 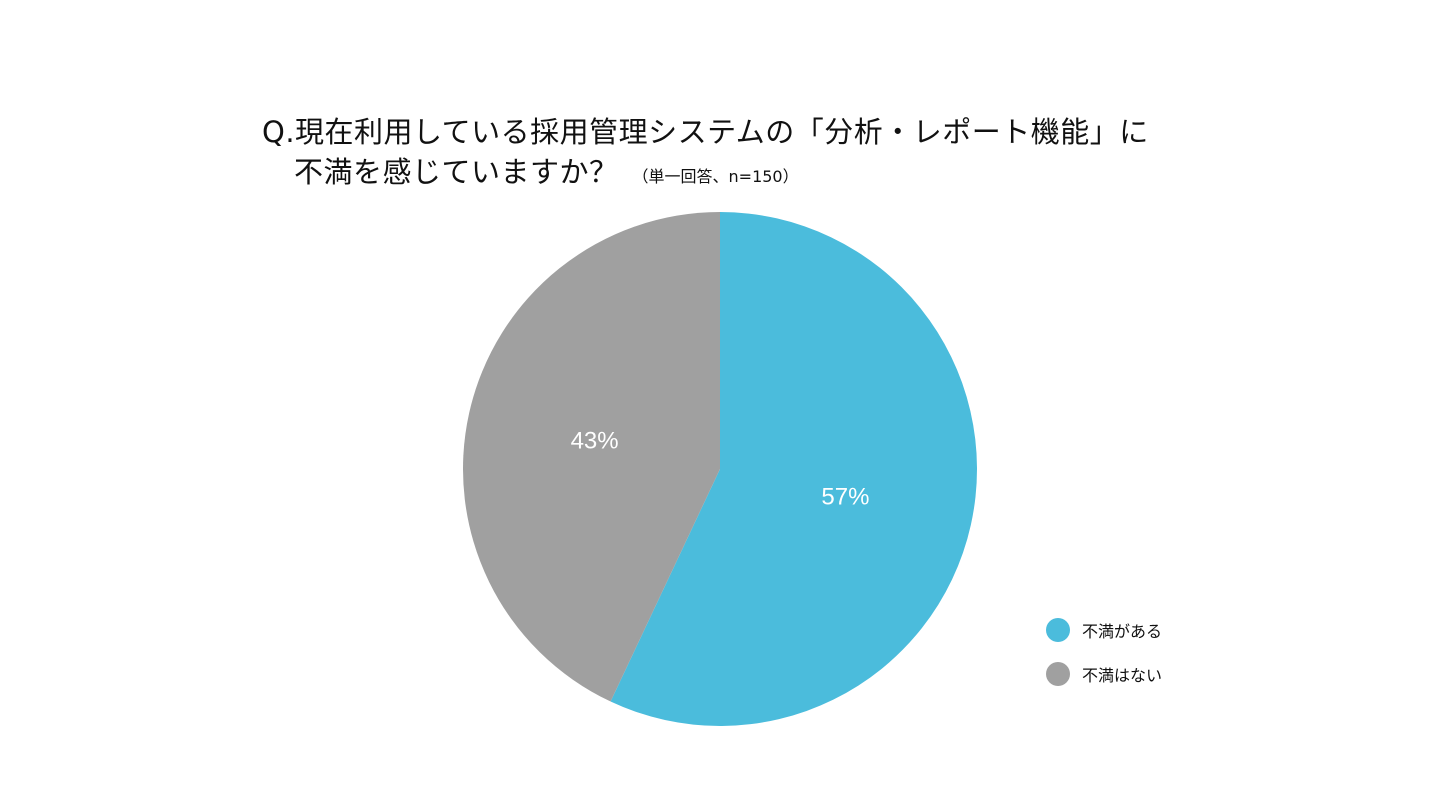 What do you see at coordinates (845, 497) in the screenshot?
I see `pie-label-dissatisfied: 57%` at bounding box center [845, 497].